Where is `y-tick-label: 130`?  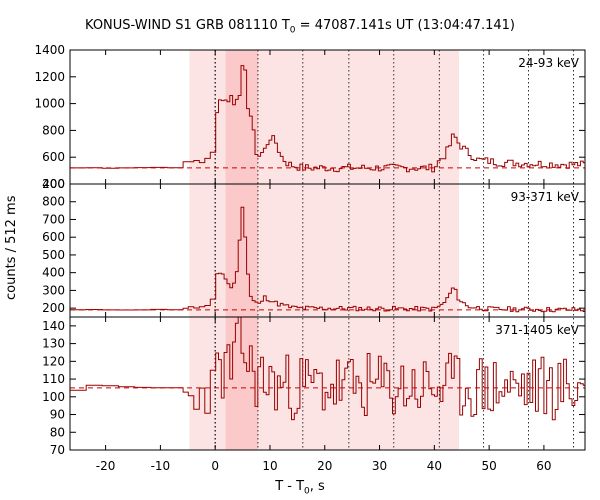 y-tick-label: 130 is located at coordinates (53, 344).